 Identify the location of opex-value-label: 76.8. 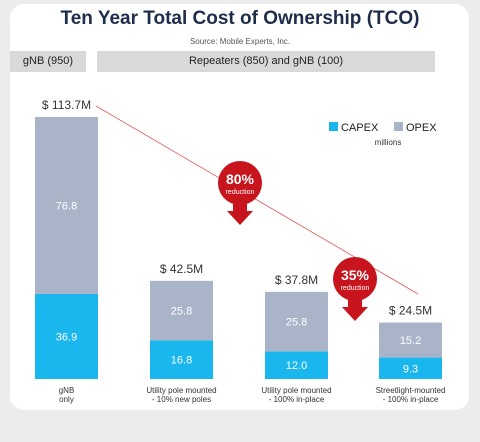
(66, 206).